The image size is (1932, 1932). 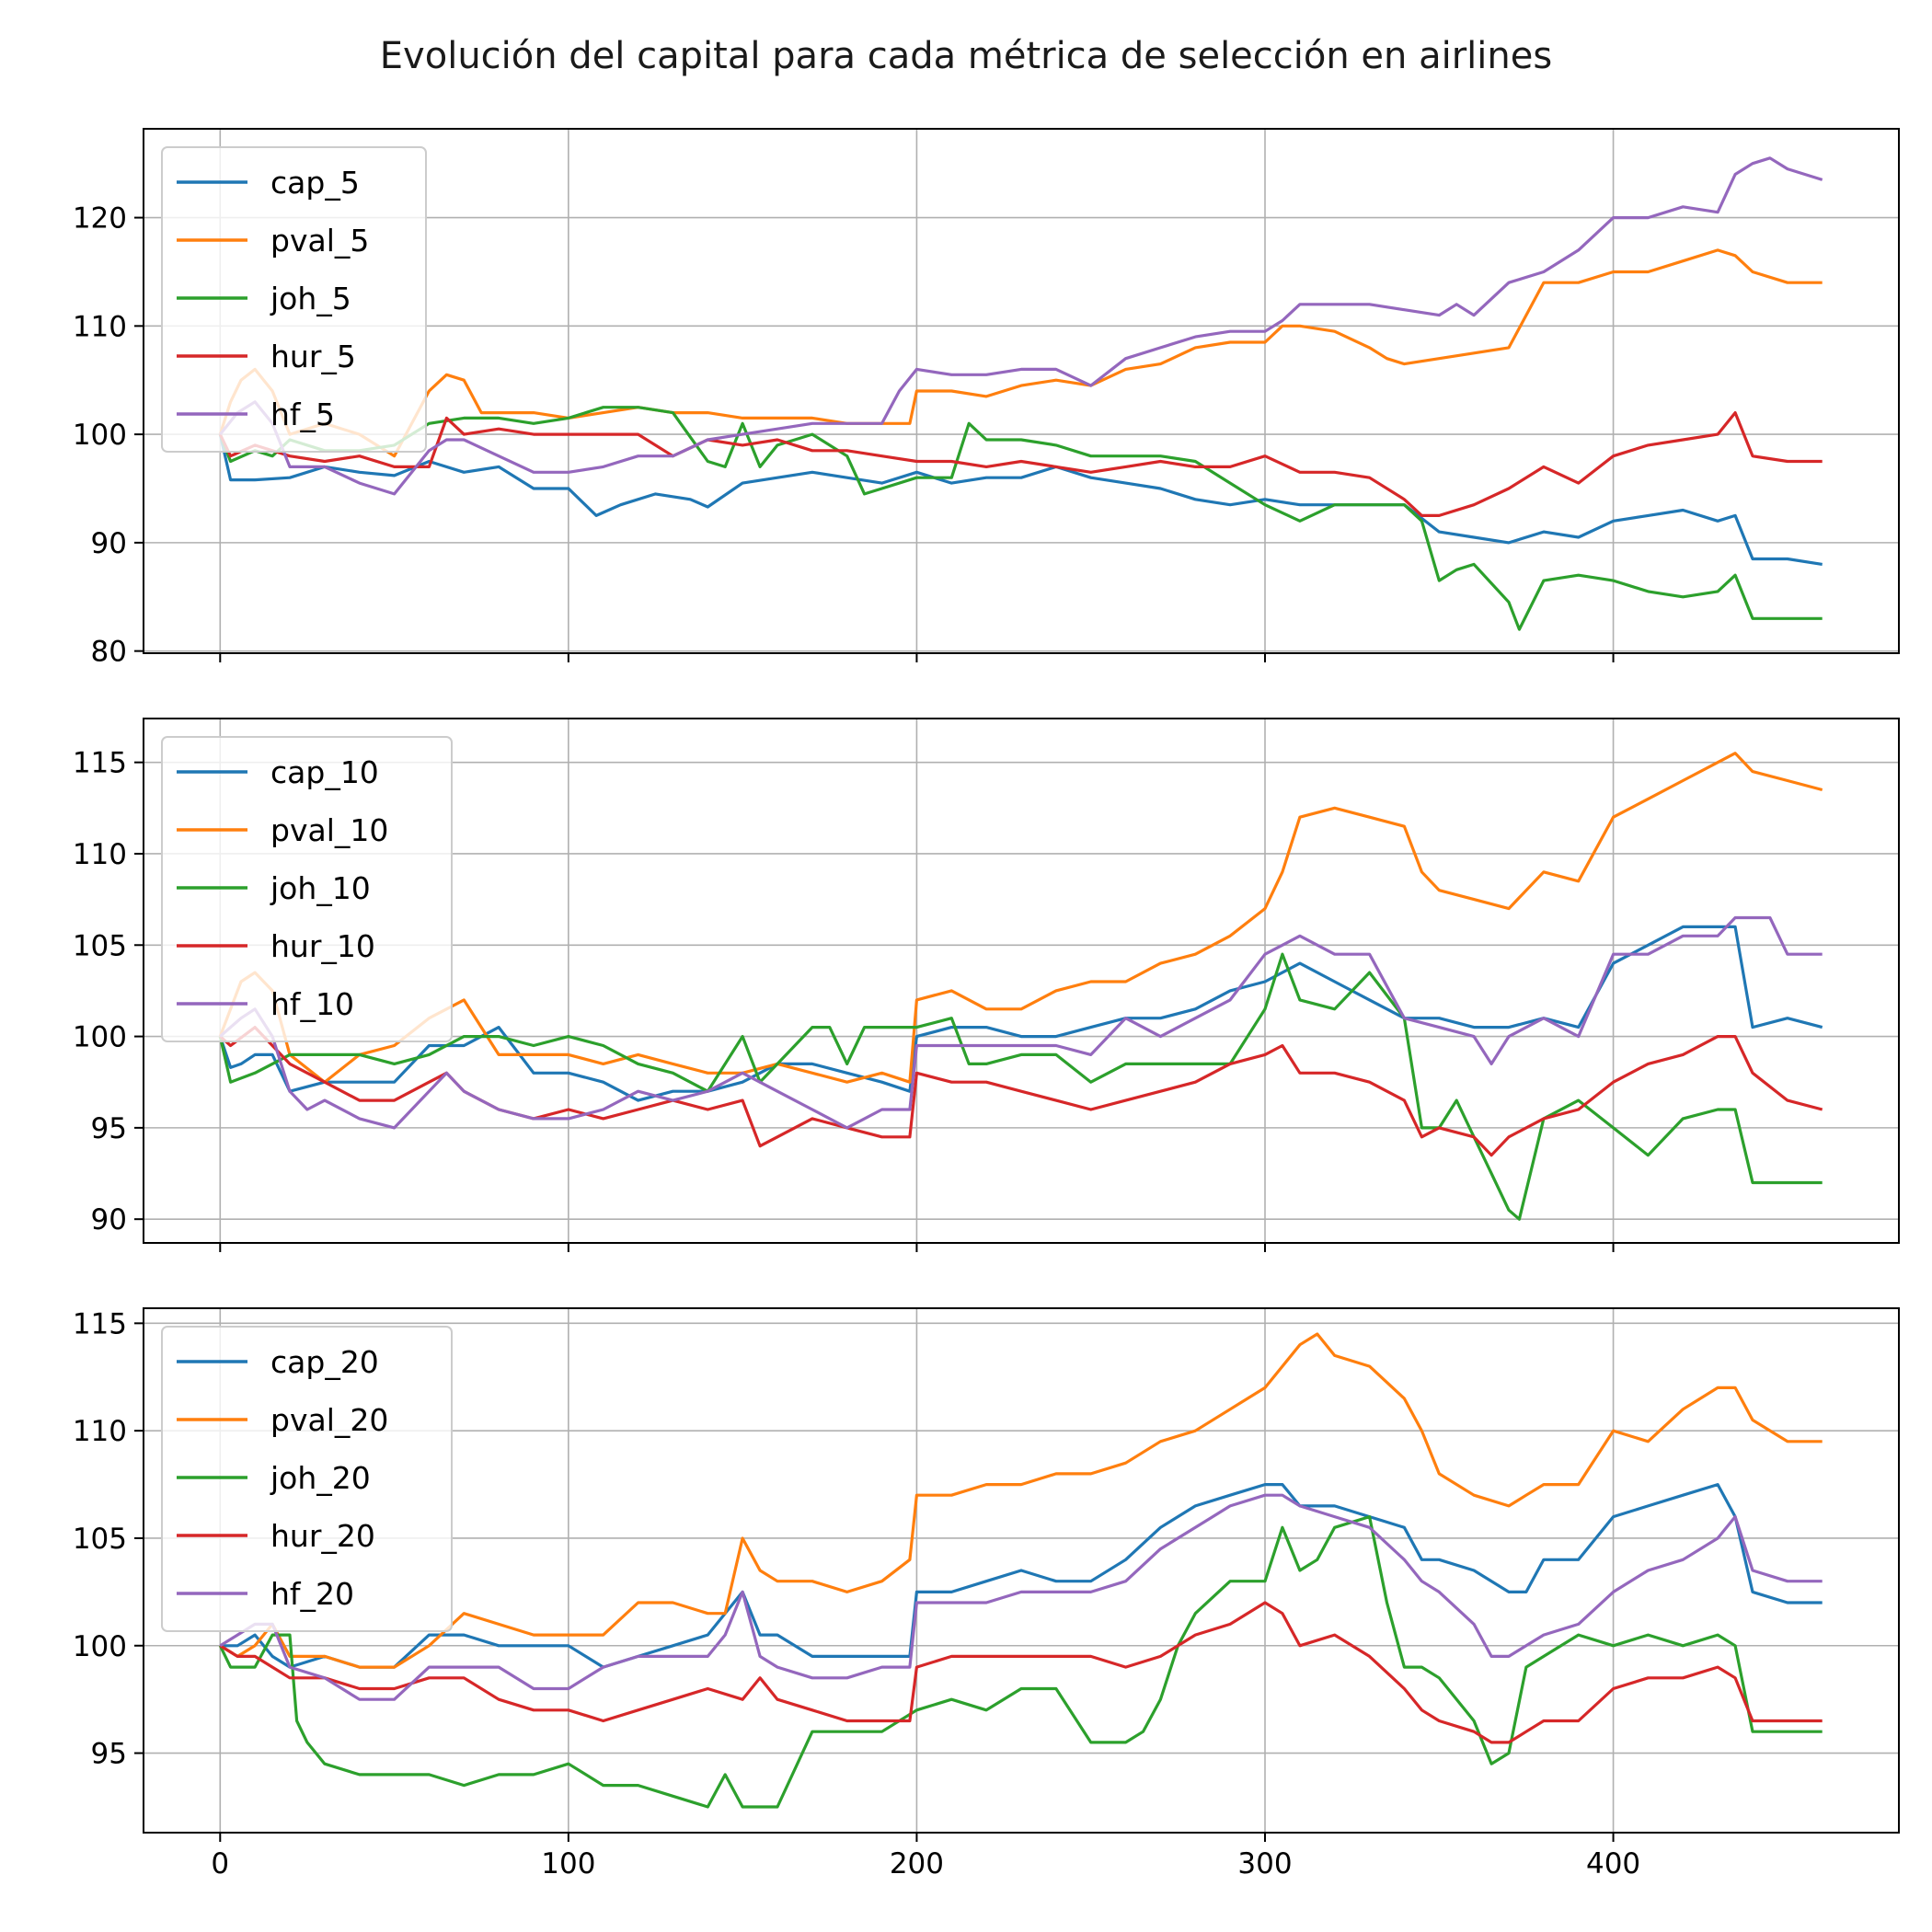 What do you see at coordinates (312, 1004) in the screenshot?
I see `legend-label: hf_10` at bounding box center [312, 1004].